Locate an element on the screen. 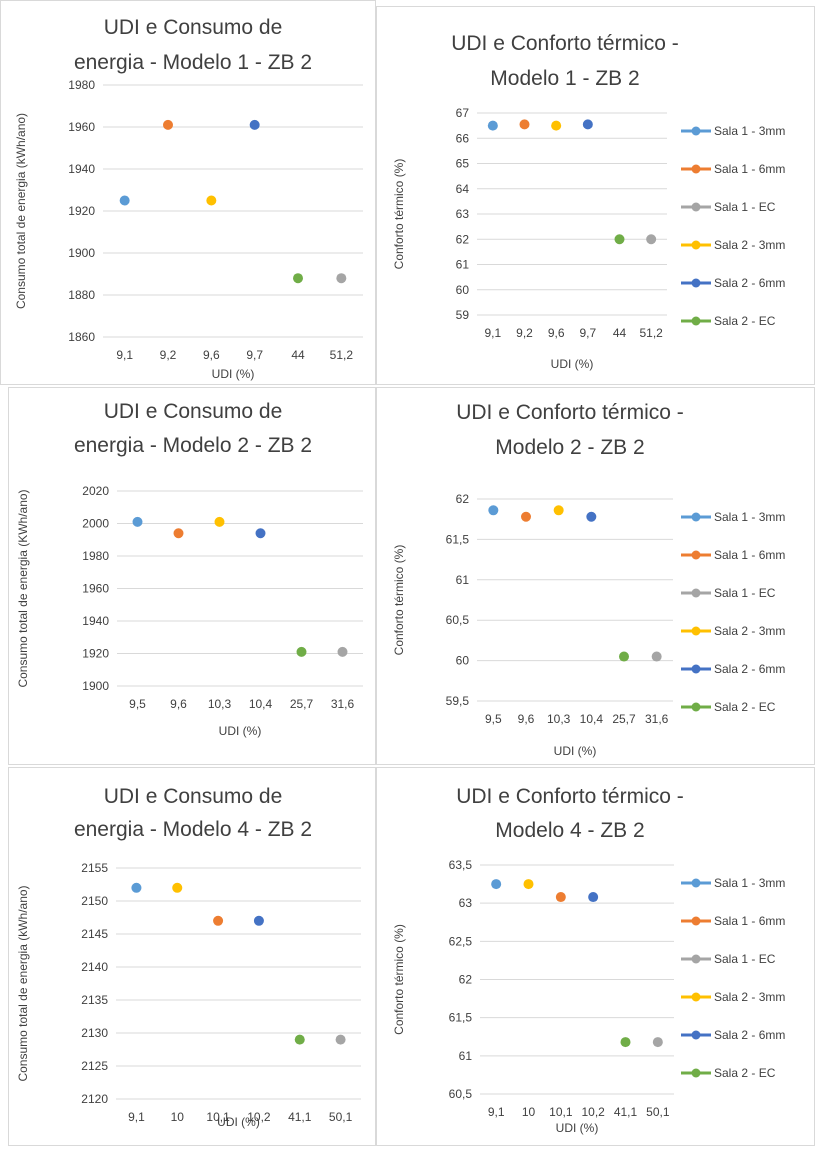 This screenshot has width=815, height=1152. chart-title-line: UDI e Consumo de is located at coordinates (193, 796).